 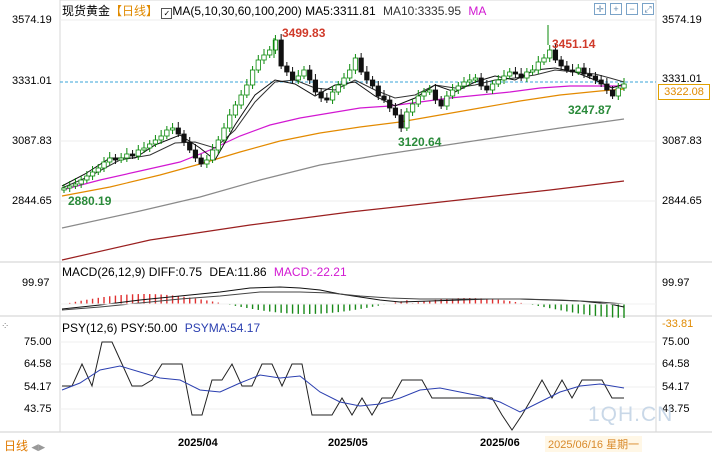 I want to click on price-tick-right: 3574.19, so click(x=682, y=20).